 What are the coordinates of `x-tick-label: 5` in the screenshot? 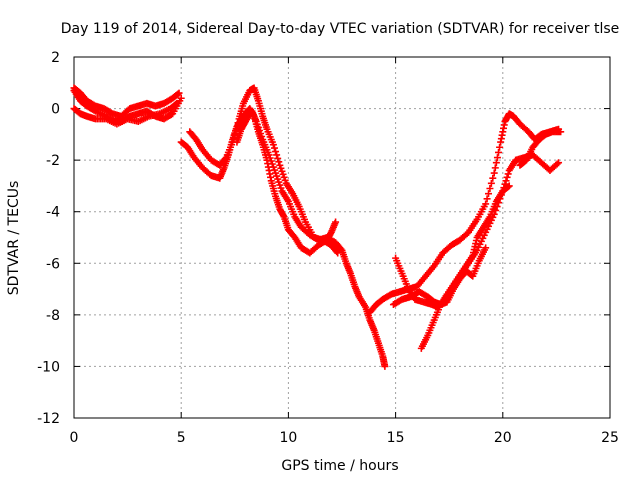 It's located at (181, 438).